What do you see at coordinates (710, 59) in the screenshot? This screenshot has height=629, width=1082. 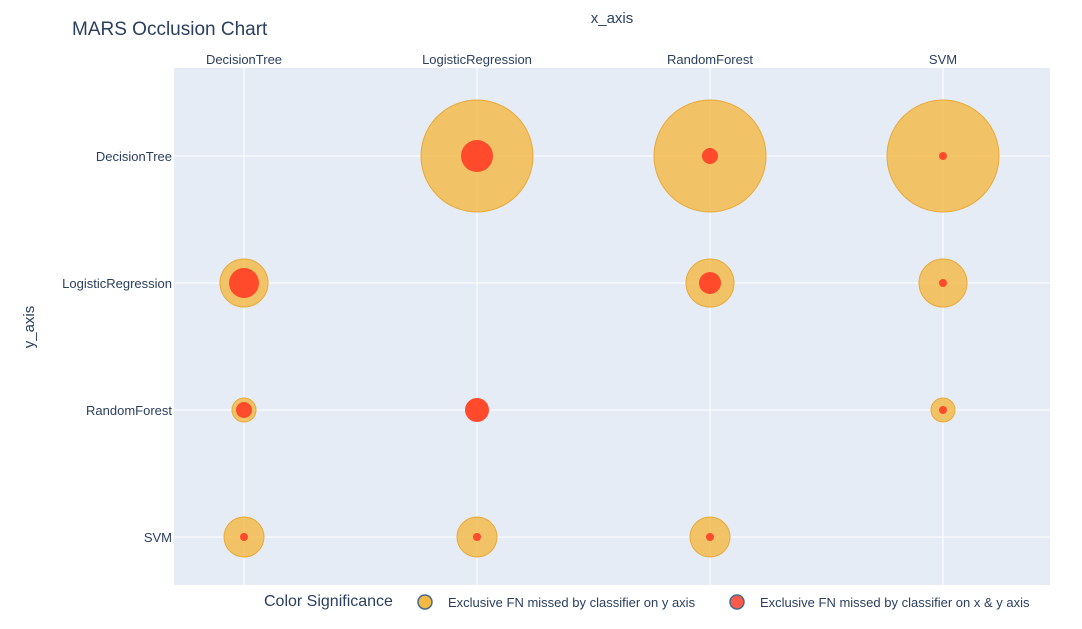 I see `x-tick-label-randomforest: RandomForest` at bounding box center [710, 59].